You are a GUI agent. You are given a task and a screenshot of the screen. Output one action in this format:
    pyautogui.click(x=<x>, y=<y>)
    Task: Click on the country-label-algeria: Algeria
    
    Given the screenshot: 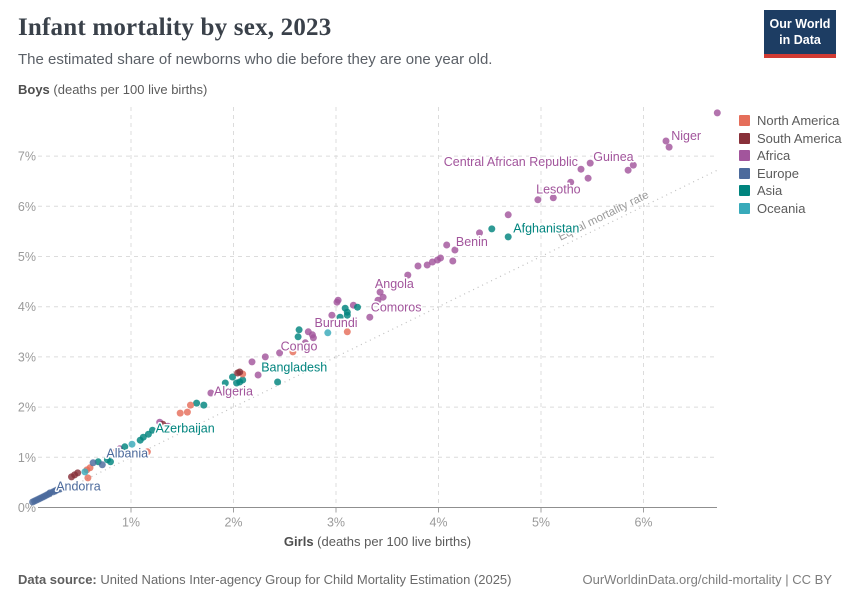 What is the action you would take?
    pyautogui.click(x=234, y=391)
    